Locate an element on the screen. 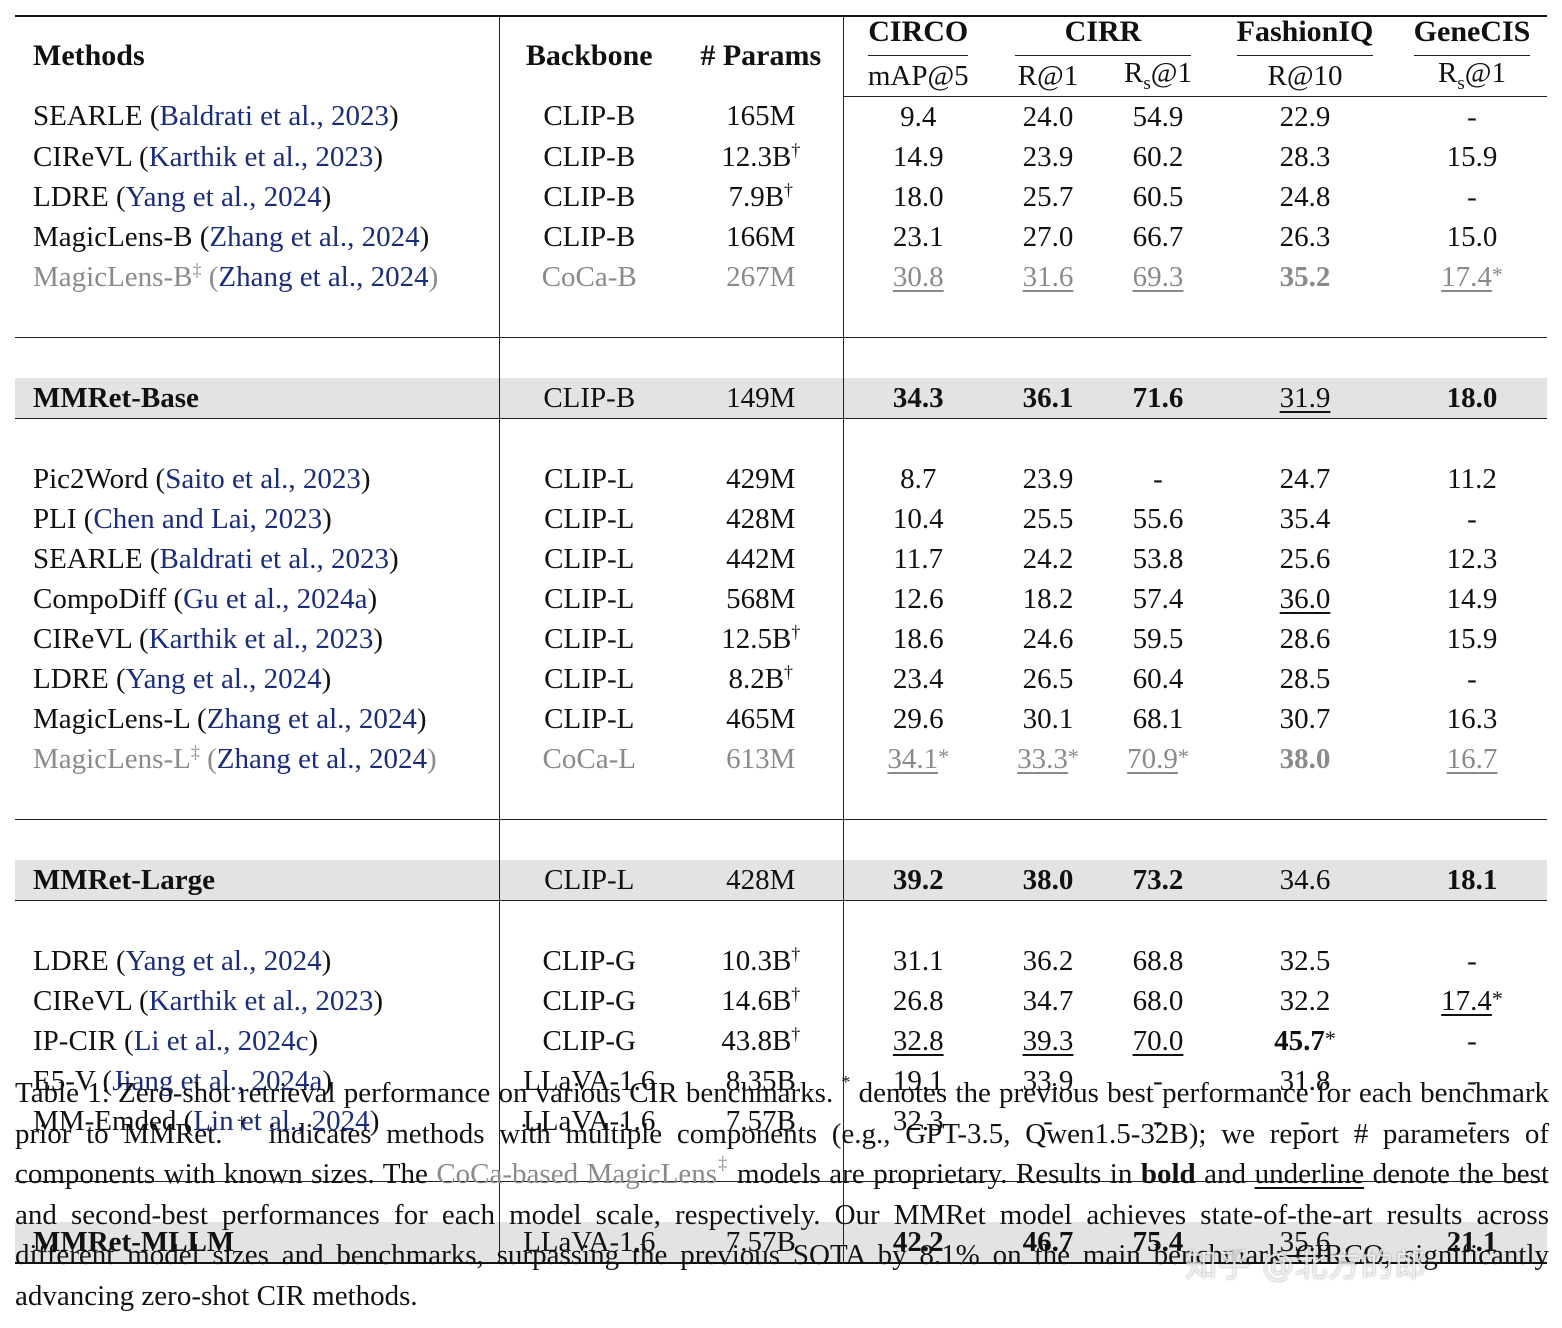 The image size is (1562, 1328). score-cell: 12.3 is located at coordinates (1472, 559).